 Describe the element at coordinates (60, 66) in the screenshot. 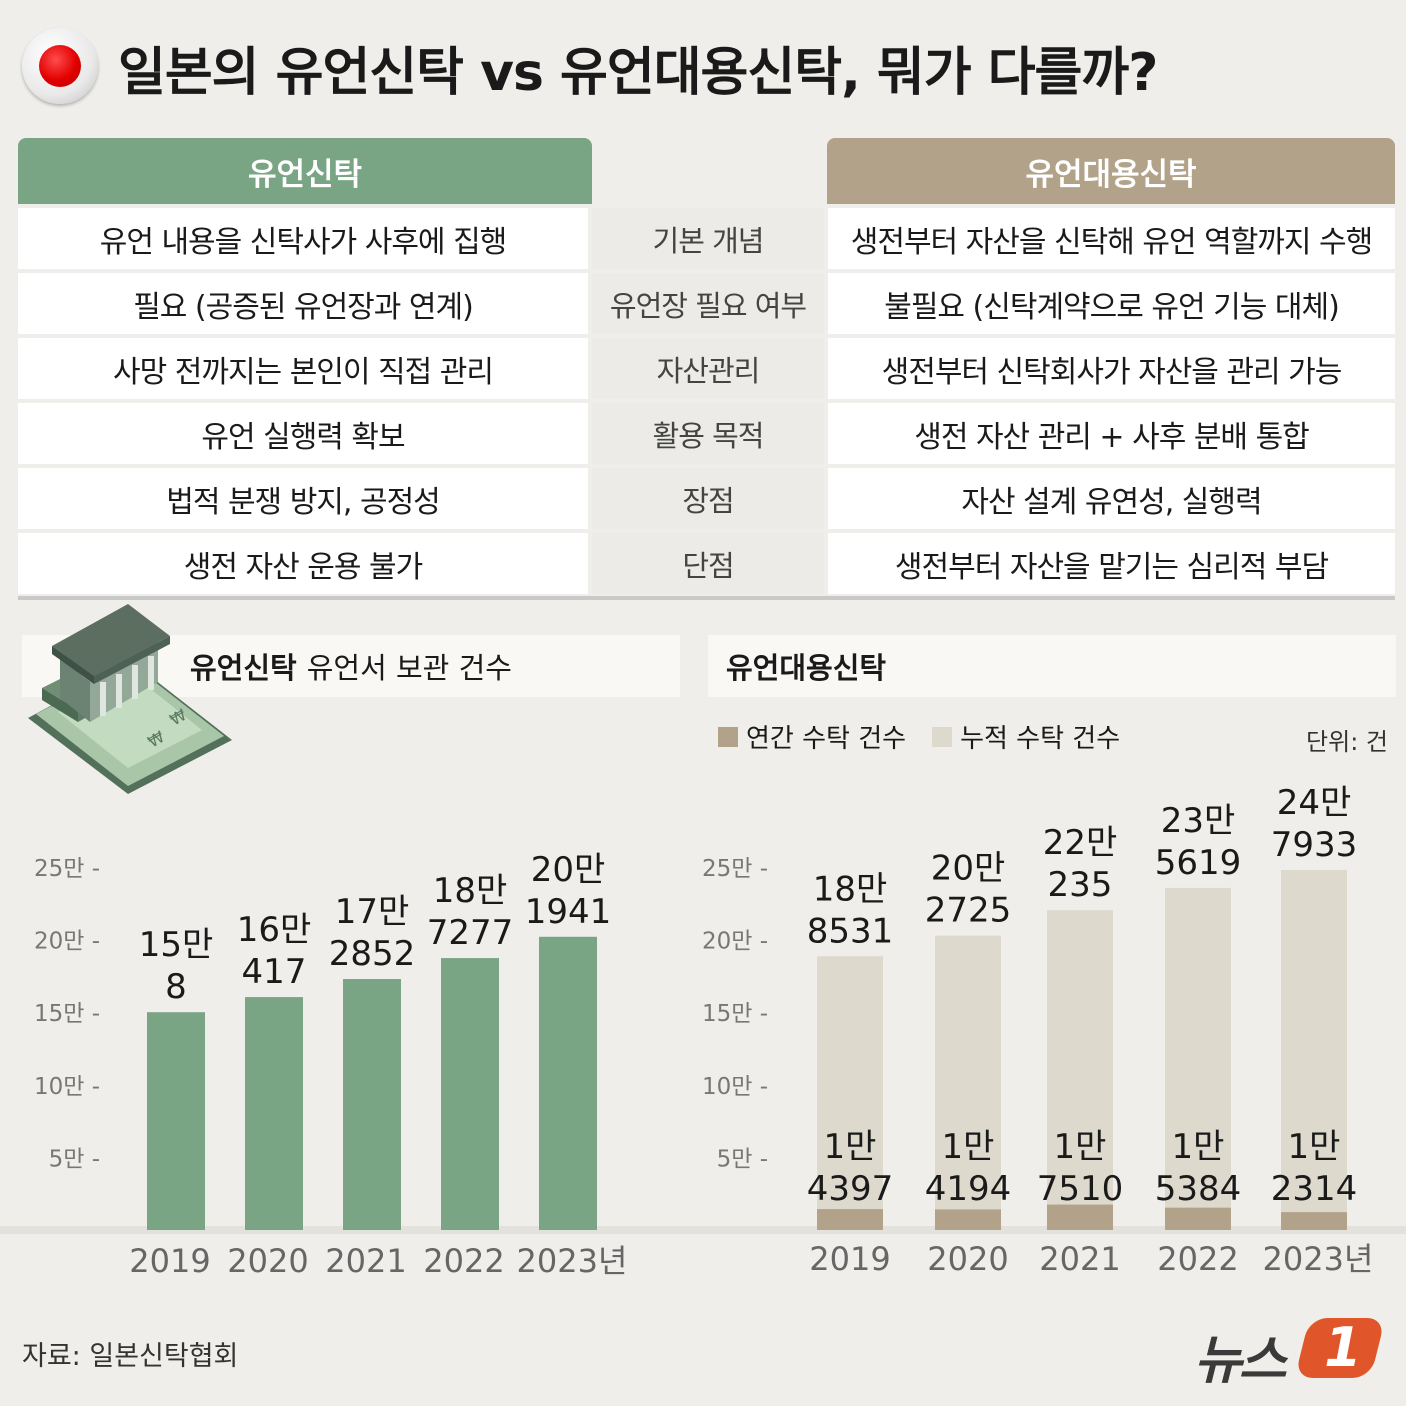

I see `japan-flag-icon` at that location.